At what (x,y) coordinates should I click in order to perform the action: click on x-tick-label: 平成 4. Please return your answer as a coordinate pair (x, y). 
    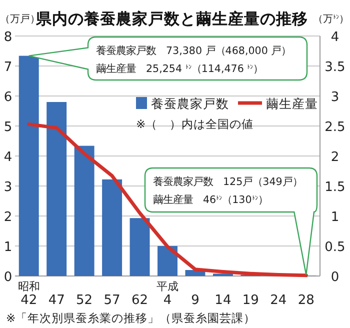
    Looking at the image, I should click on (167, 294).